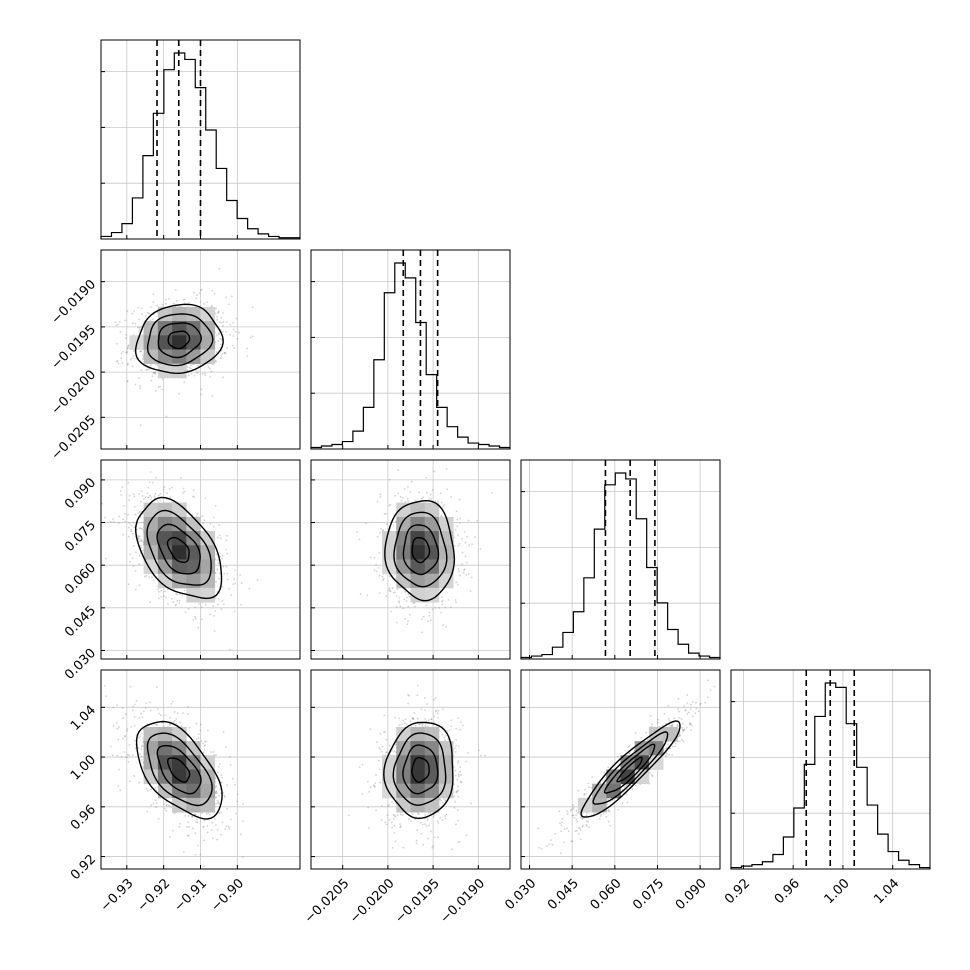  What do you see at coordinates (410, 355) in the screenshot?
I see `histogram-p1` at bounding box center [410, 355].